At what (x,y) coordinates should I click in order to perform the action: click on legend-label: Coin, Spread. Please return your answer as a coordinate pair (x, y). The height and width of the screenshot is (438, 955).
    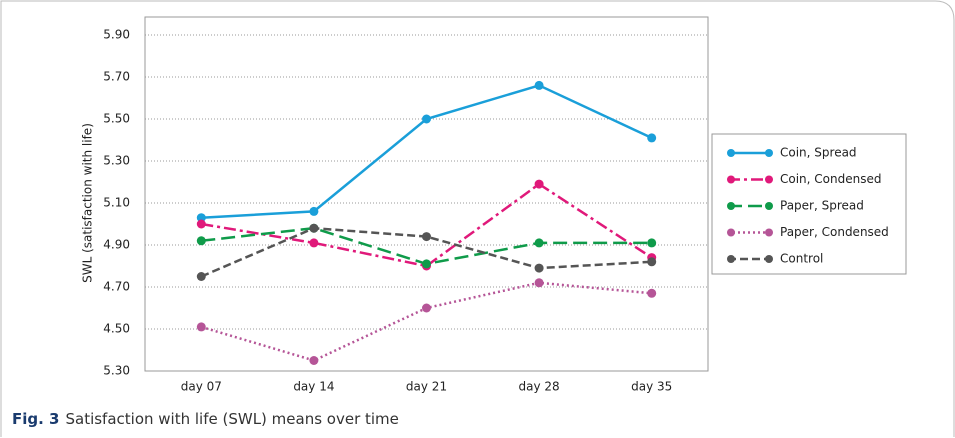
    Looking at the image, I should click on (818, 153).